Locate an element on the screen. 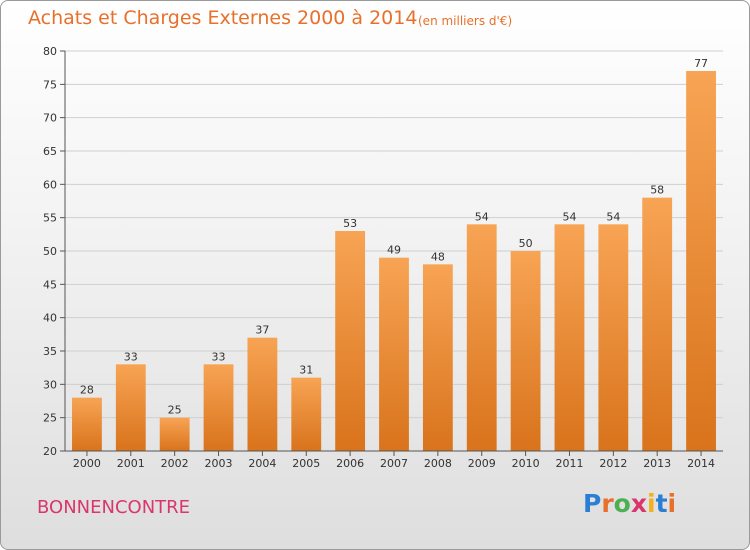  bar-2004 is located at coordinates (262, 394).